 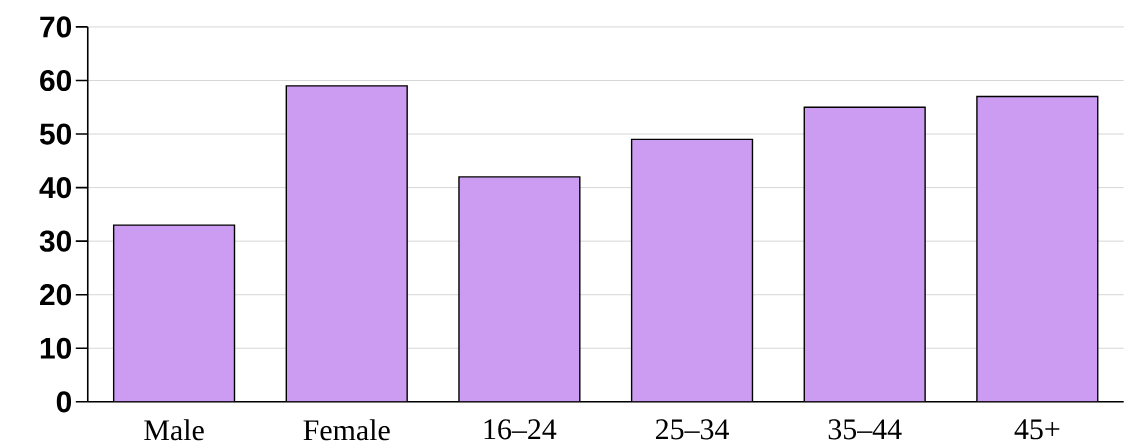 What do you see at coordinates (865, 429) in the screenshot?
I see `x-tick-label: 35–44` at bounding box center [865, 429].